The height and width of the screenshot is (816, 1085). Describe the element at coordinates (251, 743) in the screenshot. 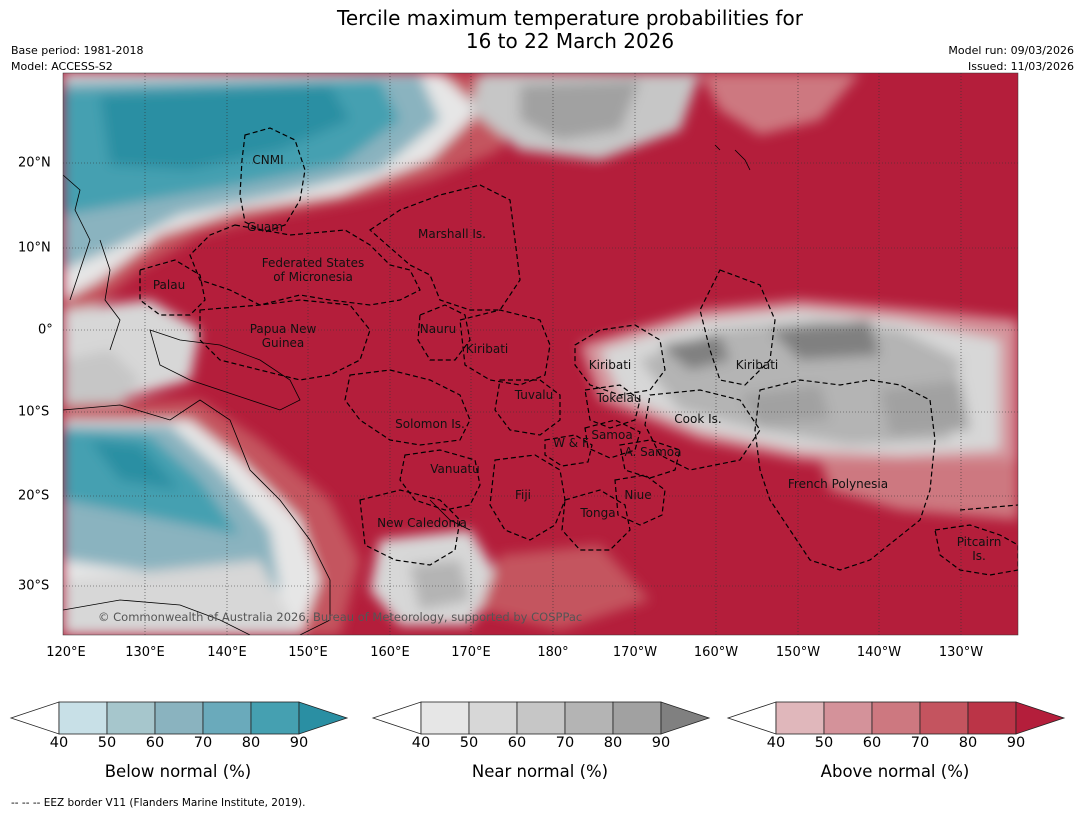

I see `colorbar-below-tick: 80` at that location.